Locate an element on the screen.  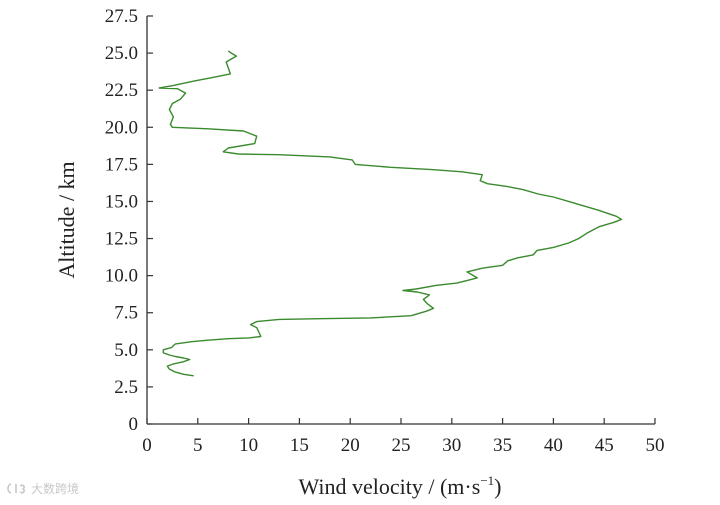
x-axis-title: Wind velocity / (m·s−1) is located at coordinates (400, 486).